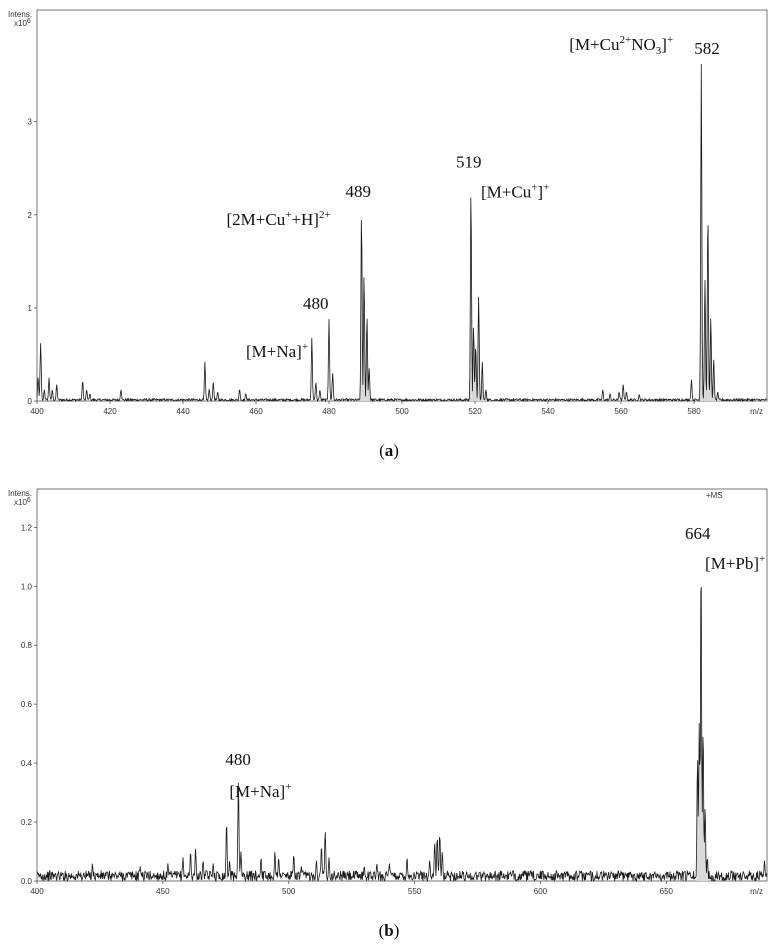  What do you see at coordinates (329, 411) in the screenshot?
I see `x-tick-label: 480` at bounding box center [329, 411].